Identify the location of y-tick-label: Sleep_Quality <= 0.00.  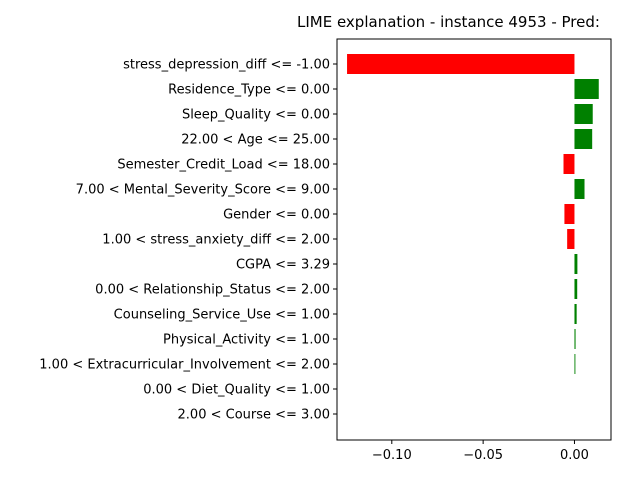
(256, 115).